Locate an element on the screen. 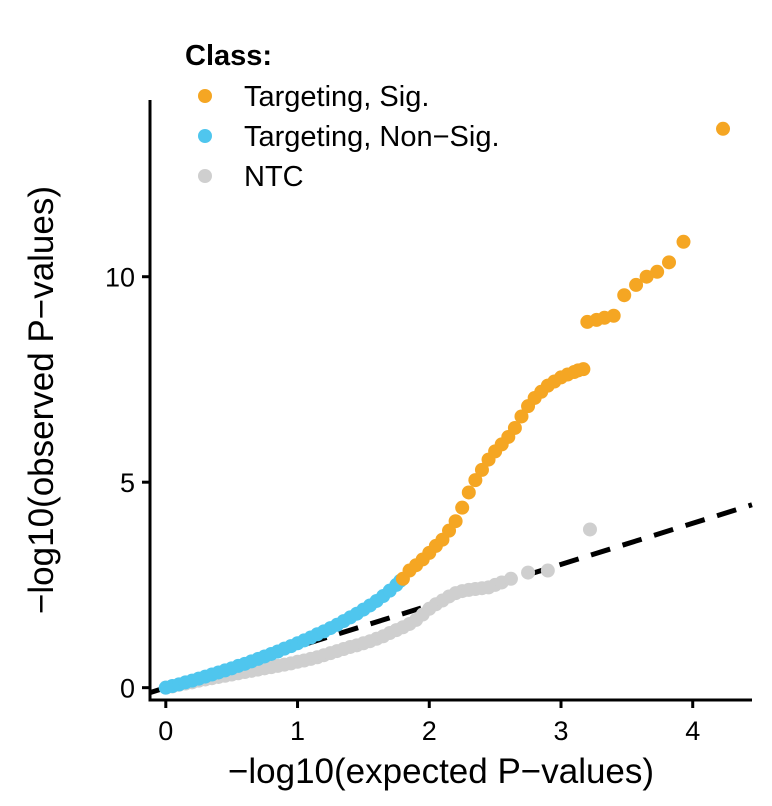  x-tick-label: 3 is located at coordinates (560, 731).